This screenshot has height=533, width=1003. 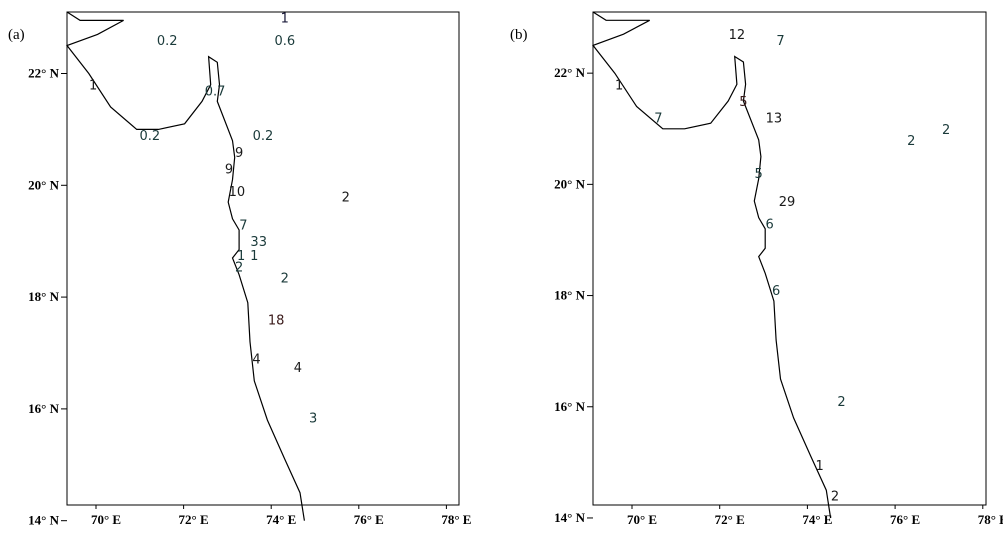 What do you see at coordinates (737, 35) in the screenshot?
I see `station-value-label: 12` at bounding box center [737, 35].